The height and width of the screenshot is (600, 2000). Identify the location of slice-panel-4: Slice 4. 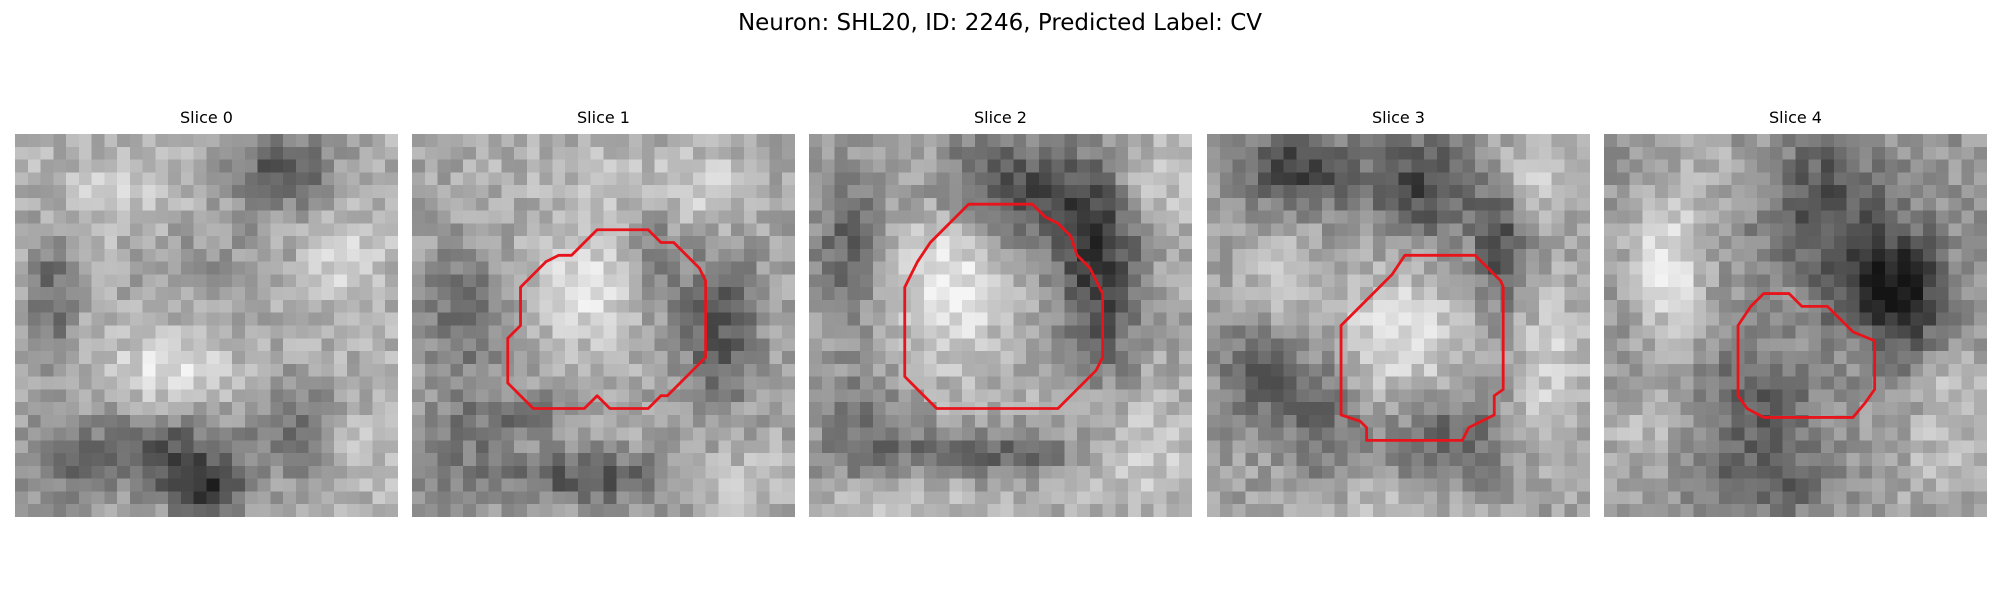
(1795, 312).